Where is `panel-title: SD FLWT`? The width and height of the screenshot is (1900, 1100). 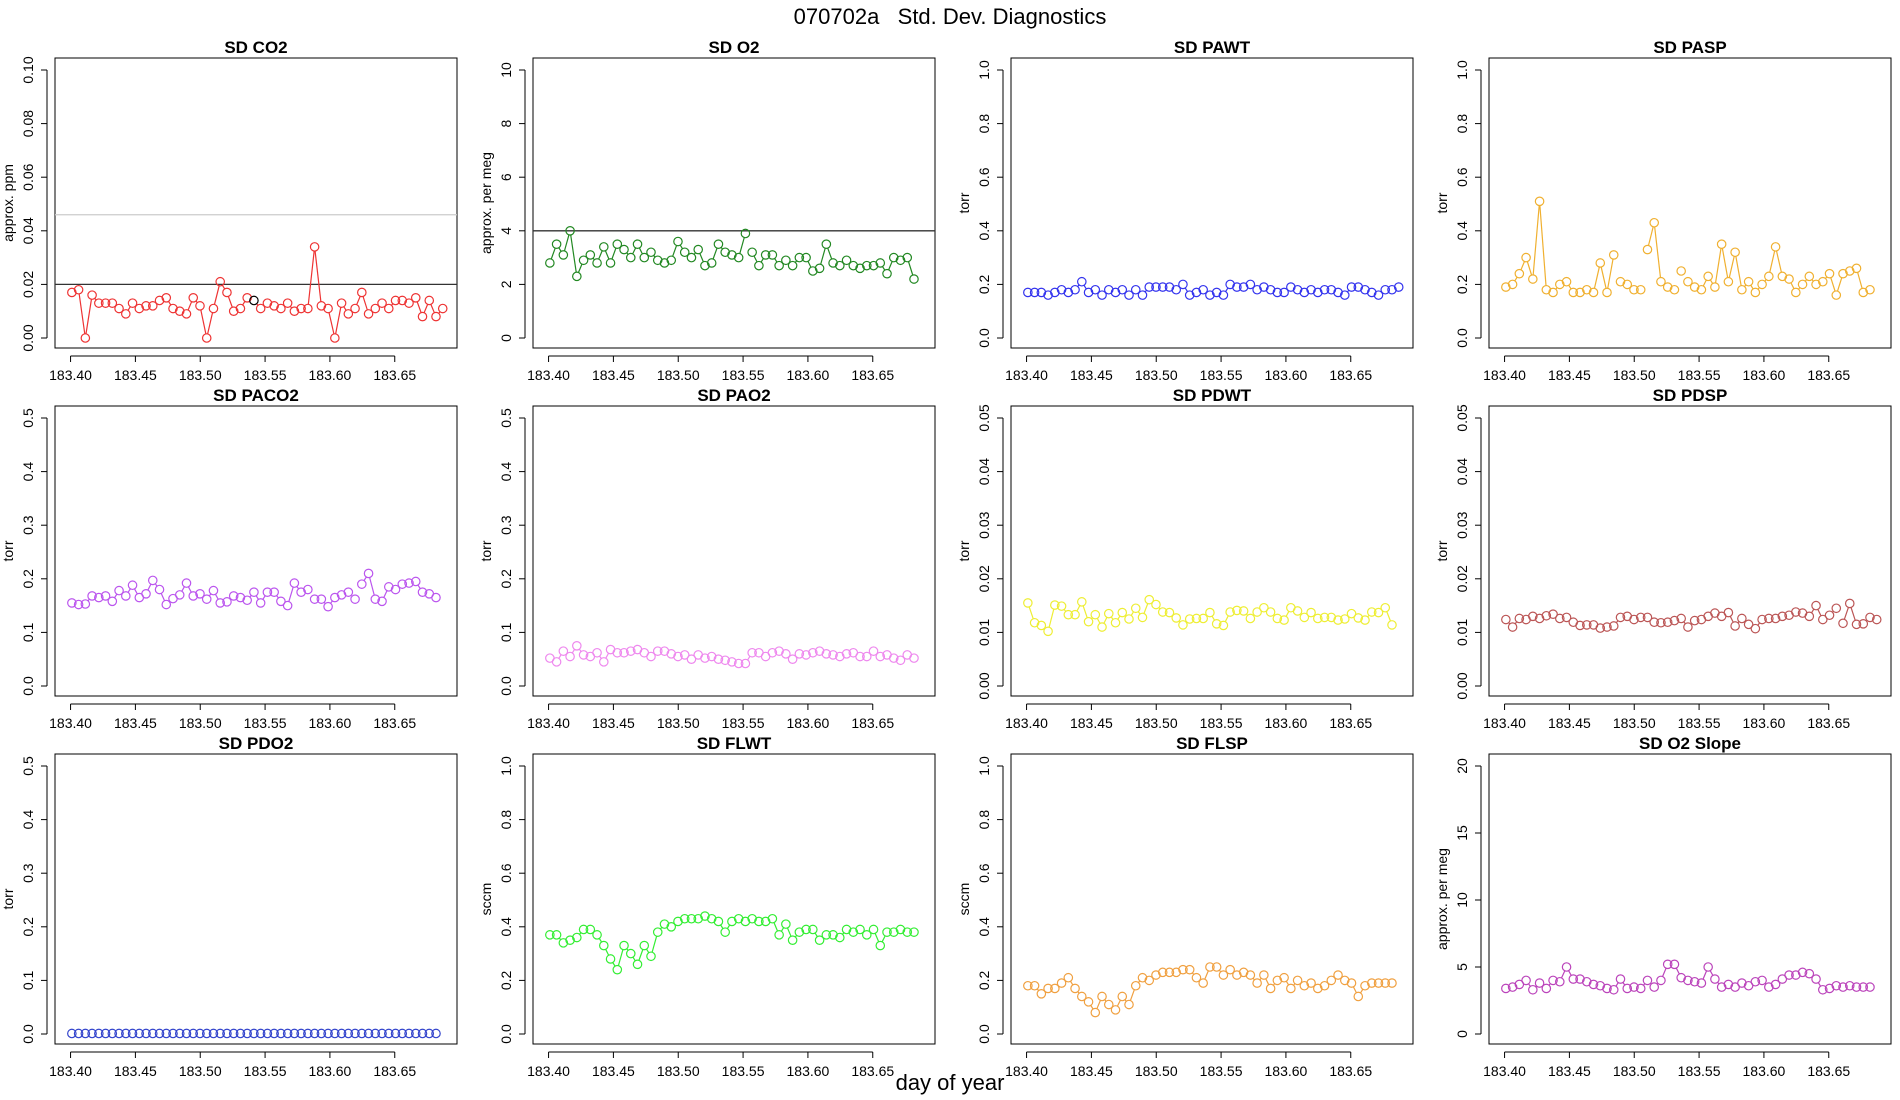
panel-title: SD FLWT is located at coordinates (734, 743).